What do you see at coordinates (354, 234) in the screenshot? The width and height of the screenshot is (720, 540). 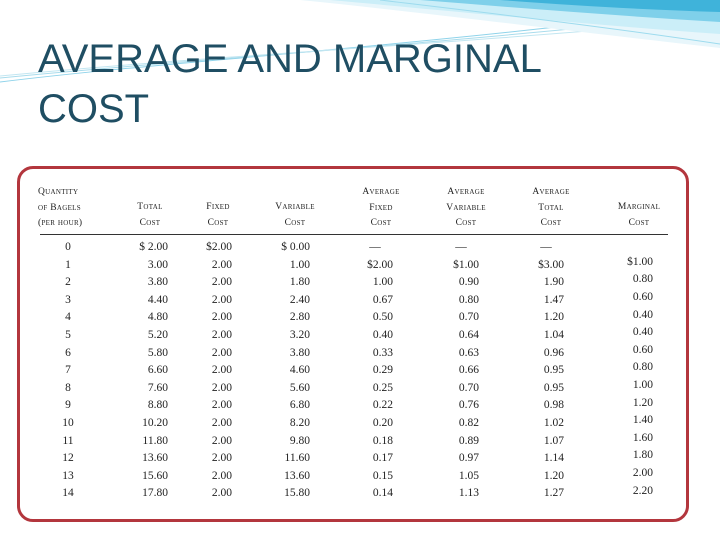 I see `header-divider` at bounding box center [354, 234].